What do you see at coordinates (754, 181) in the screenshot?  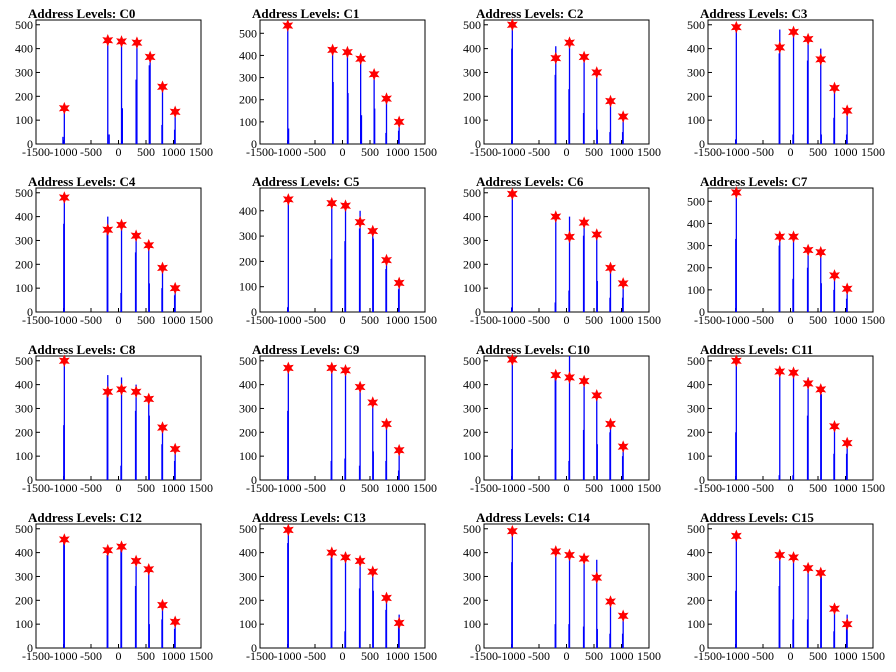 I see `chart-title: Address Levels: C7` at bounding box center [754, 181].